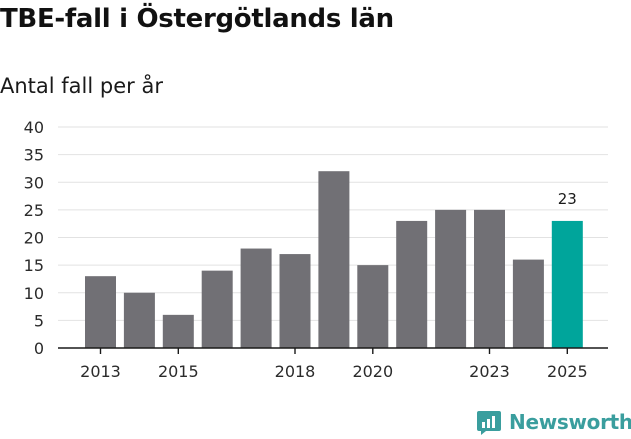 Image resolution: width=631 pixels, height=439 pixels. What do you see at coordinates (373, 306) in the screenshot?
I see `bar-2020` at bounding box center [373, 306].